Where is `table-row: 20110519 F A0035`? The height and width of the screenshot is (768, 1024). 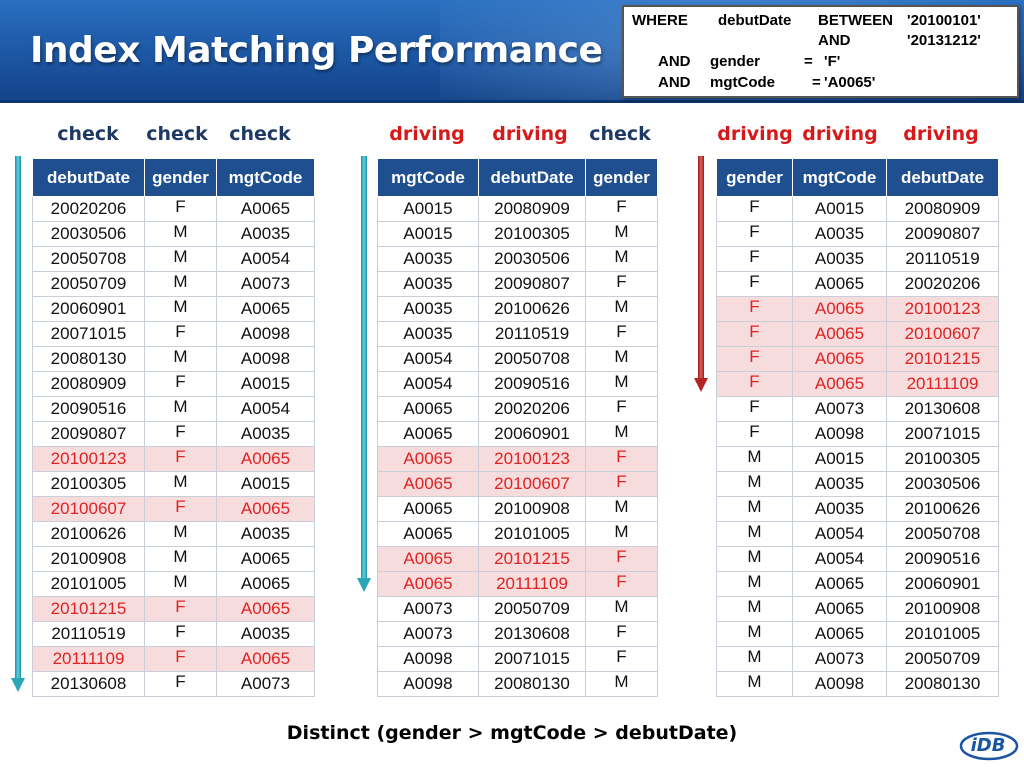 table-row: 20110519 F A0035 is located at coordinates (173, 634).